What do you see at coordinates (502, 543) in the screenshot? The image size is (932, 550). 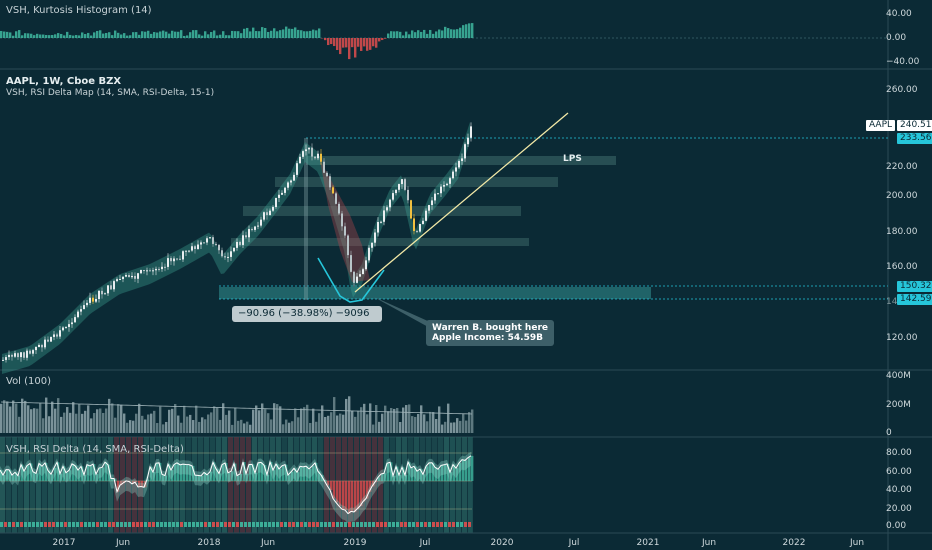 I see `xtick-2020: 2020` at bounding box center [502, 543].